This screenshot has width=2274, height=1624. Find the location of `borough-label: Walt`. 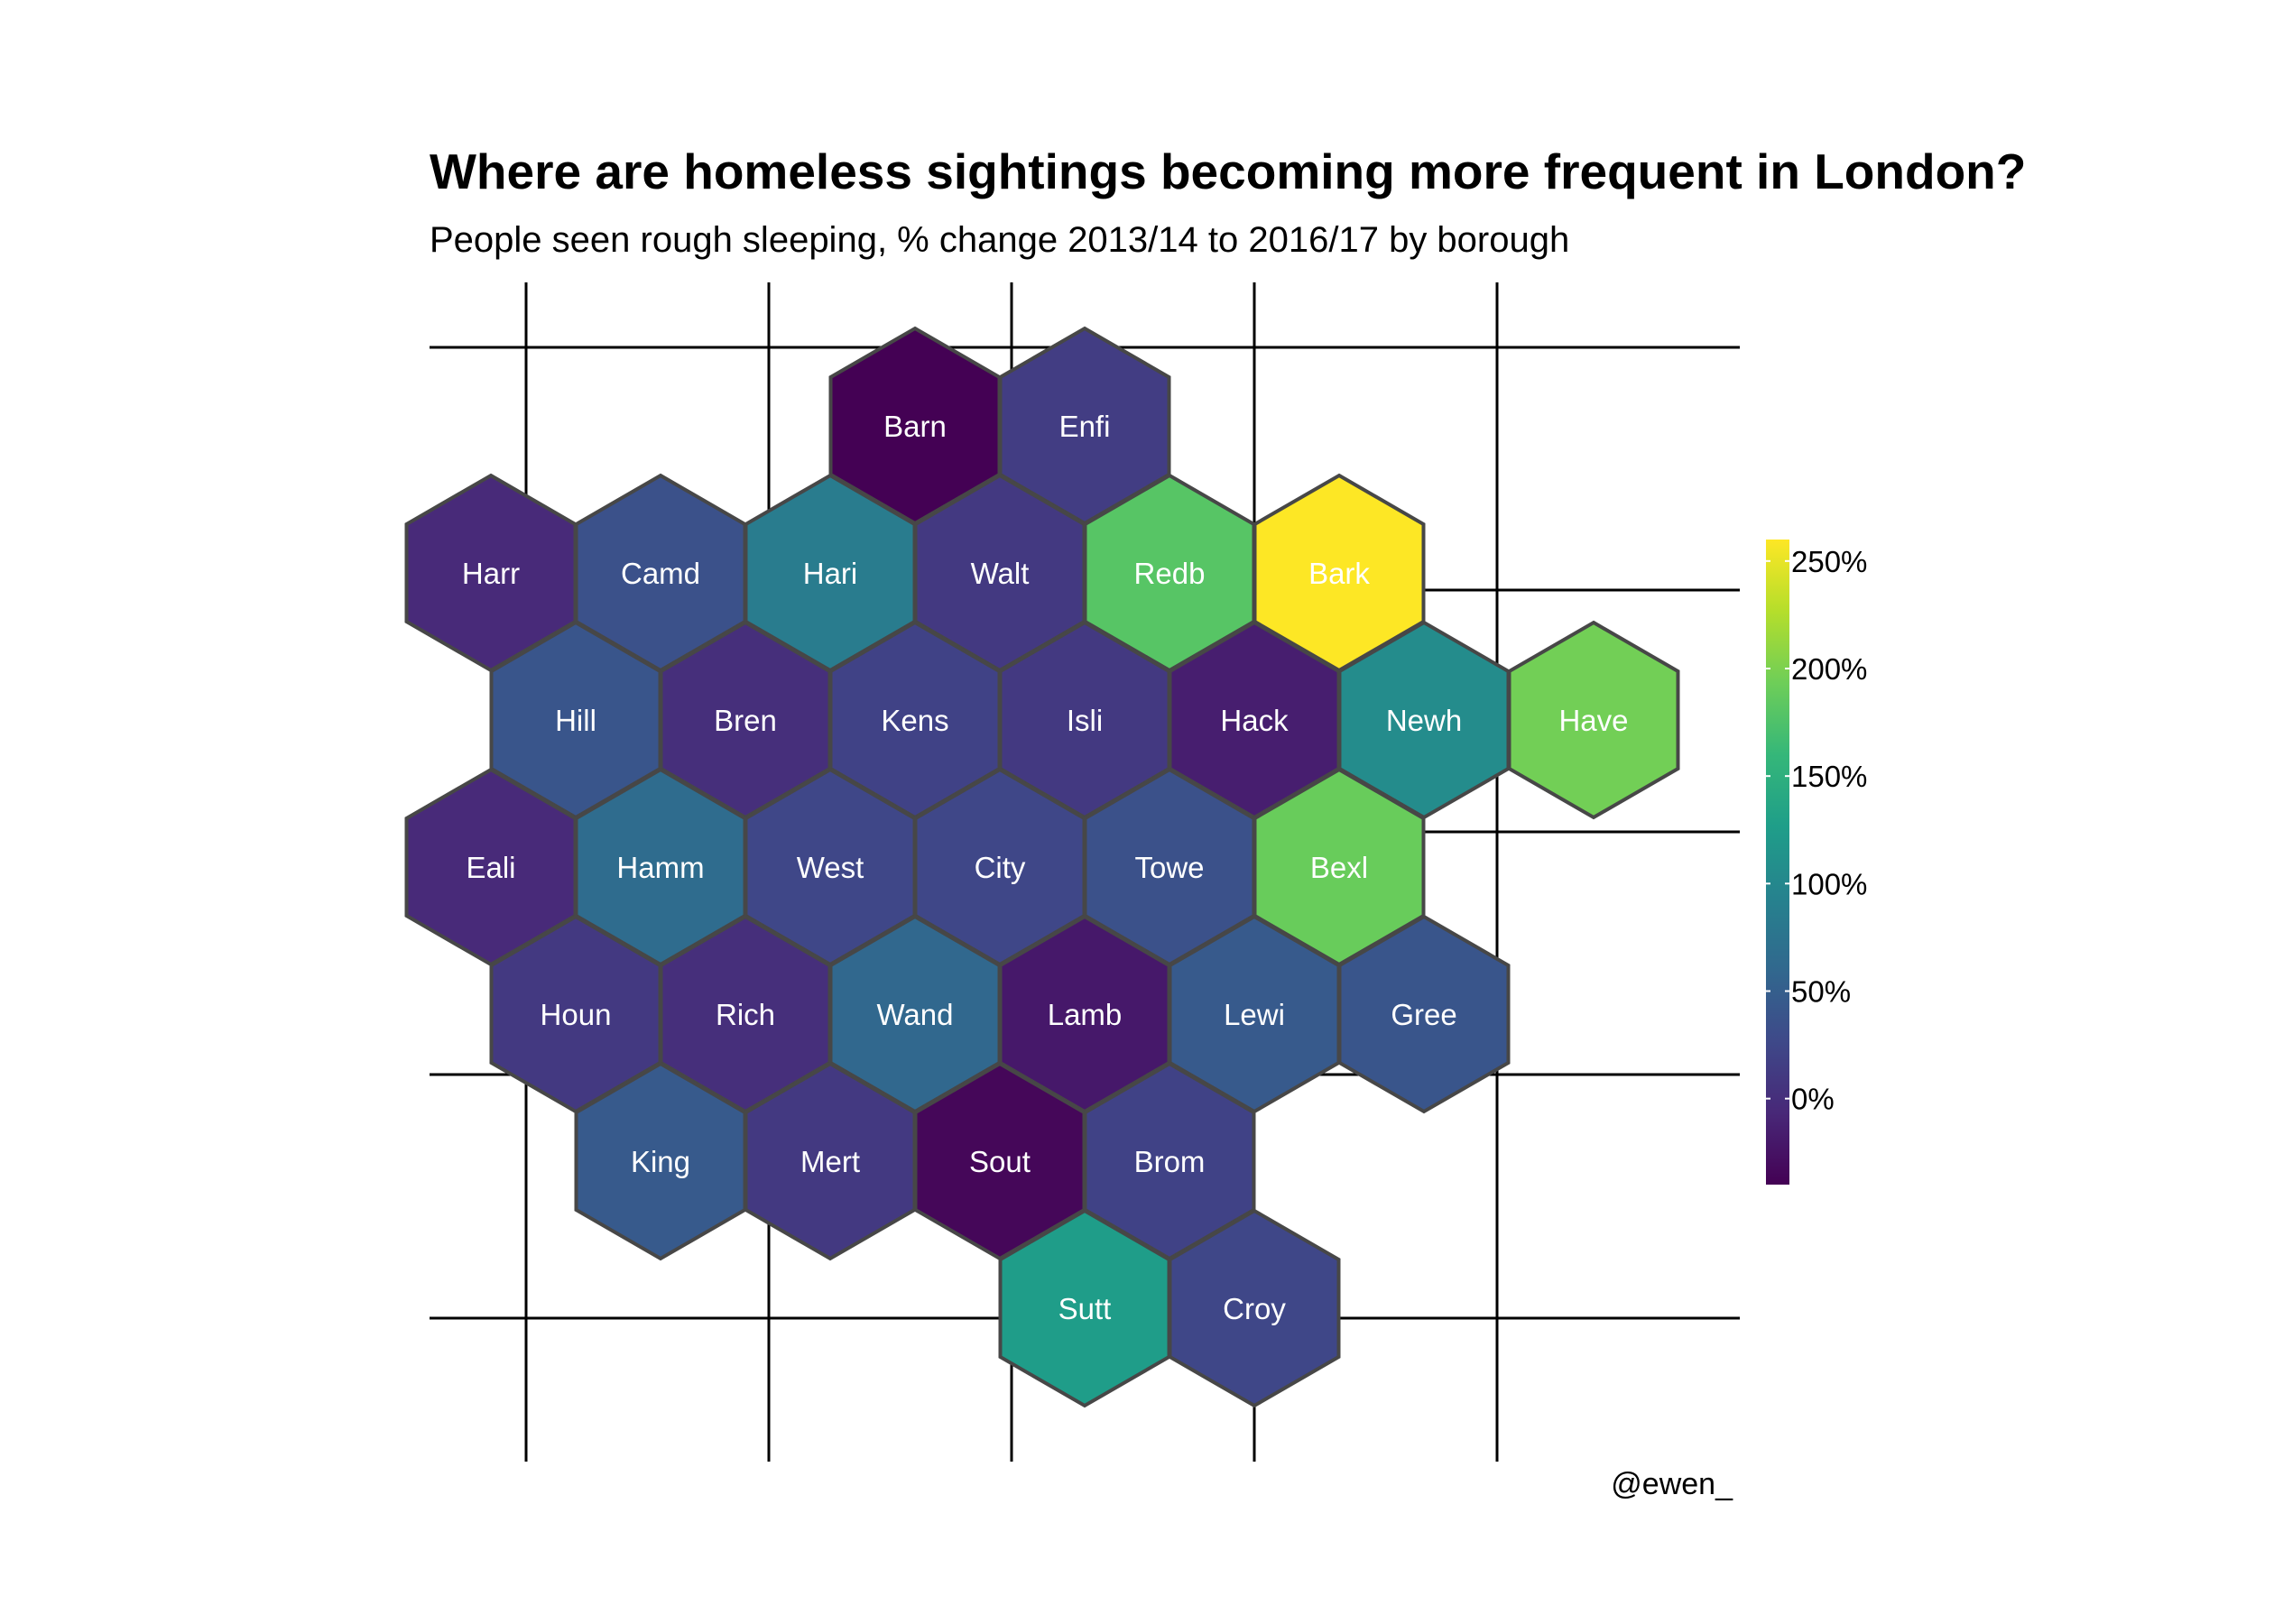

borough-label: Walt is located at coordinates (1000, 574).